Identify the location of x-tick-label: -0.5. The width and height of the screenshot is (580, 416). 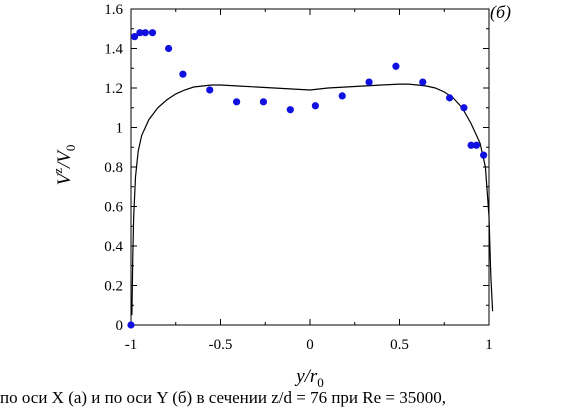
(221, 345).